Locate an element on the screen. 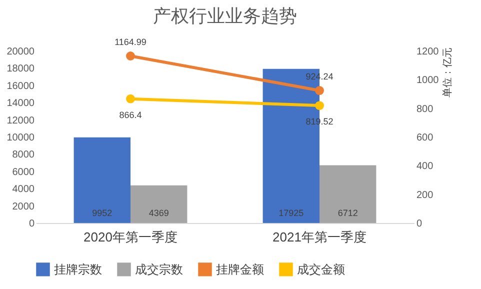 The width and height of the screenshot is (481, 289). data-label: 1164.99 is located at coordinates (130, 42).